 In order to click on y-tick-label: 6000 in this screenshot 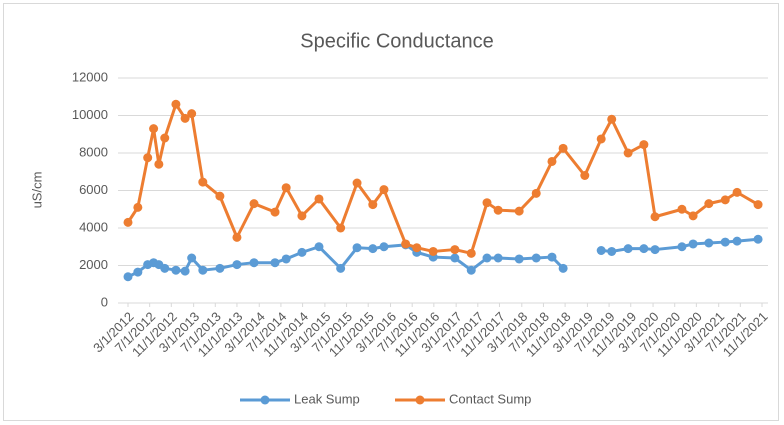, I will do `click(93, 189)`.